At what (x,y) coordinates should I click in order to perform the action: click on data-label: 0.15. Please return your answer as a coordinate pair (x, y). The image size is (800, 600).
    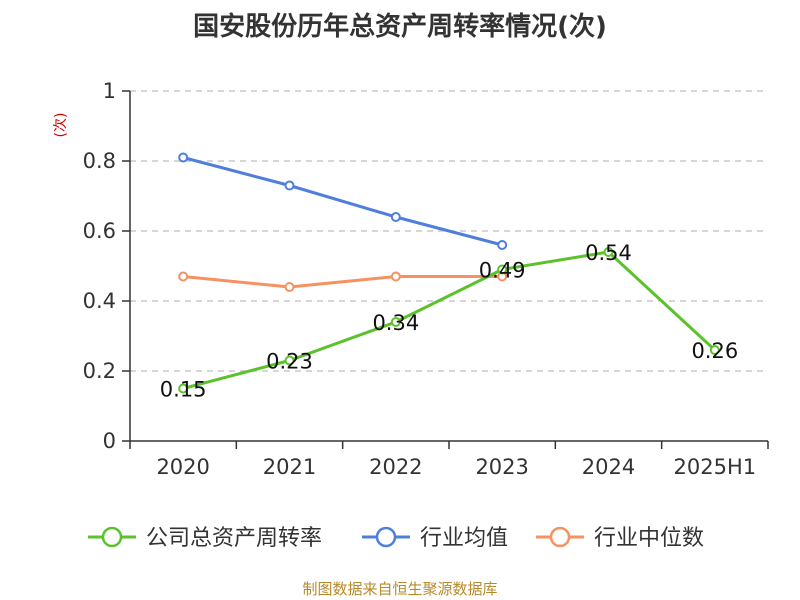
    Looking at the image, I should click on (183, 390).